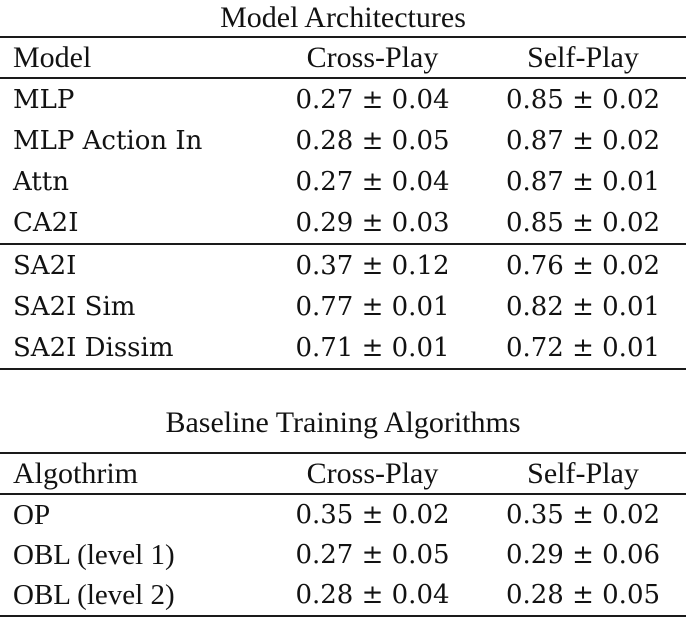 The height and width of the screenshot is (628, 686). Describe the element at coordinates (372, 222) in the screenshot. I see `cross-play-value: 0.29 ± 0.03` at that location.